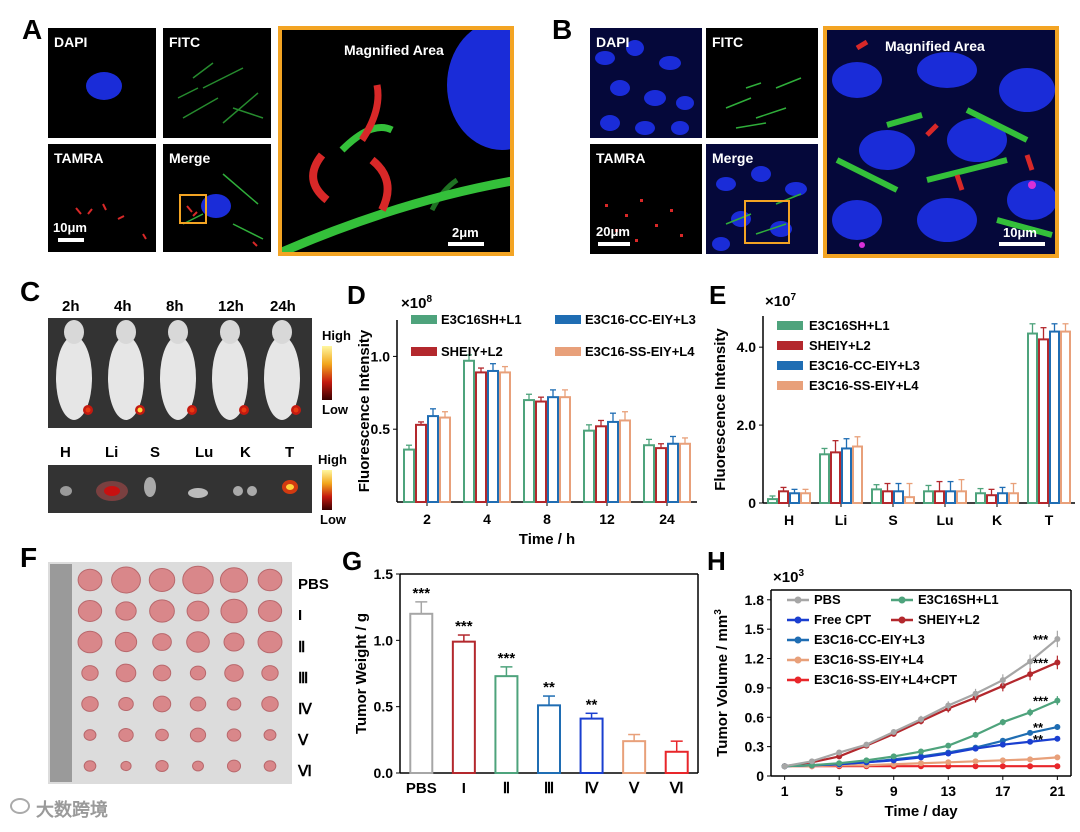  I want to click on y-tick-label: 1.5, so click(755, 629).